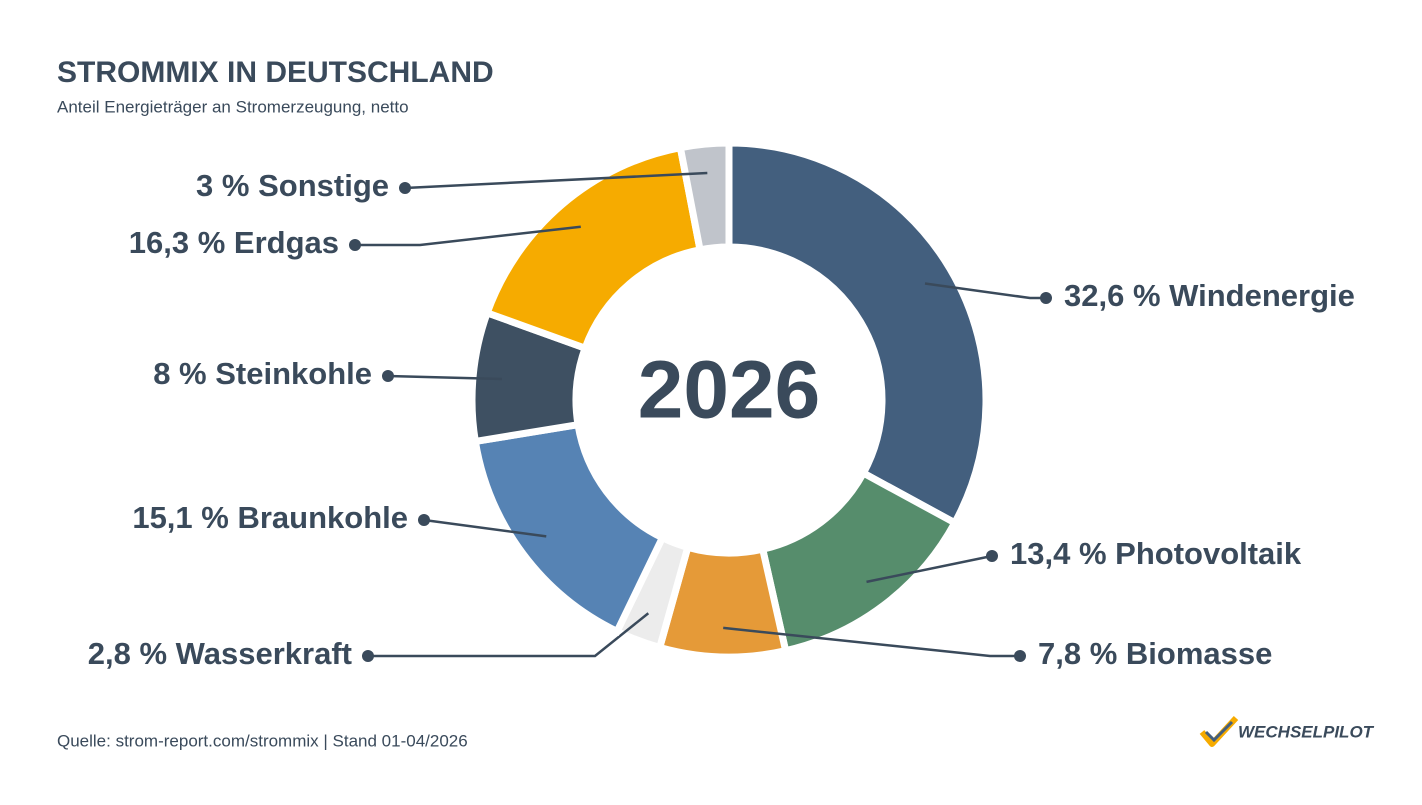  I want to click on data-label: 32,6 % Windenergie, so click(1209, 295).